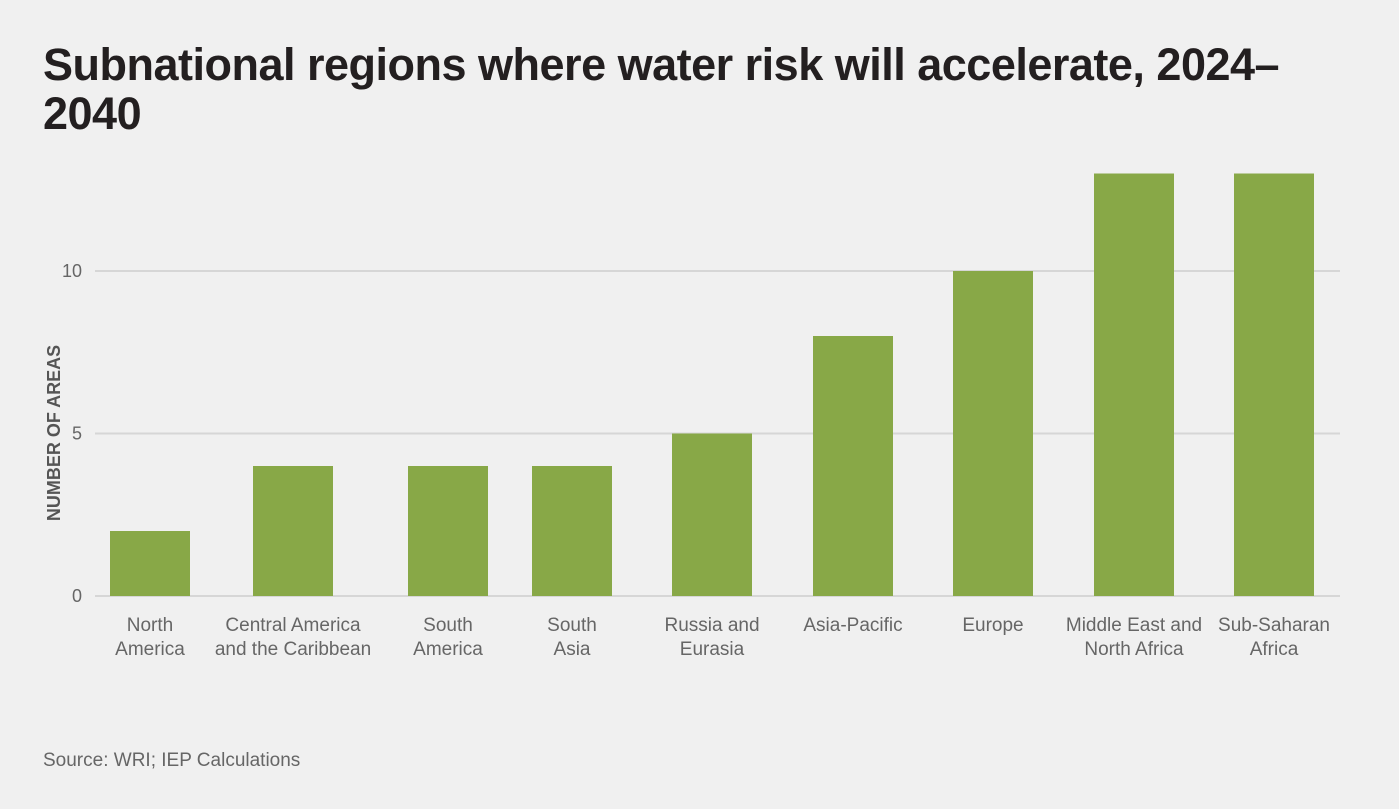 This screenshot has height=809, width=1399. Describe the element at coordinates (448, 637) in the screenshot. I see `x-tick-label: South America` at that location.